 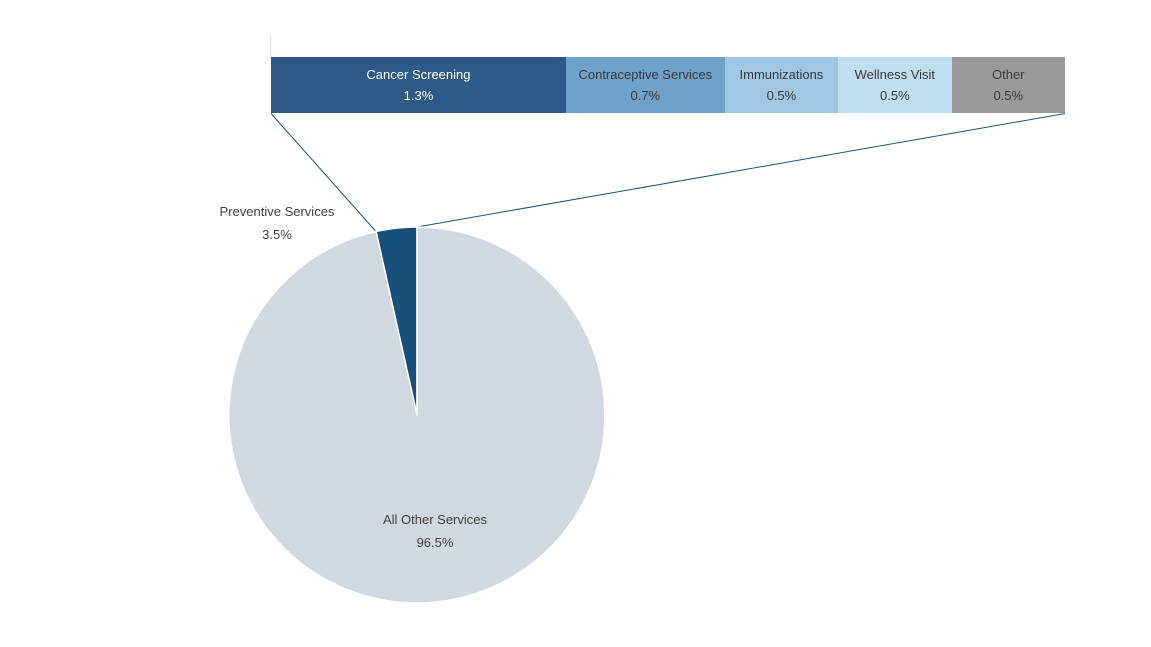 What do you see at coordinates (645, 74) in the screenshot?
I see `bar-segment-label: Contraceptive Services` at bounding box center [645, 74].